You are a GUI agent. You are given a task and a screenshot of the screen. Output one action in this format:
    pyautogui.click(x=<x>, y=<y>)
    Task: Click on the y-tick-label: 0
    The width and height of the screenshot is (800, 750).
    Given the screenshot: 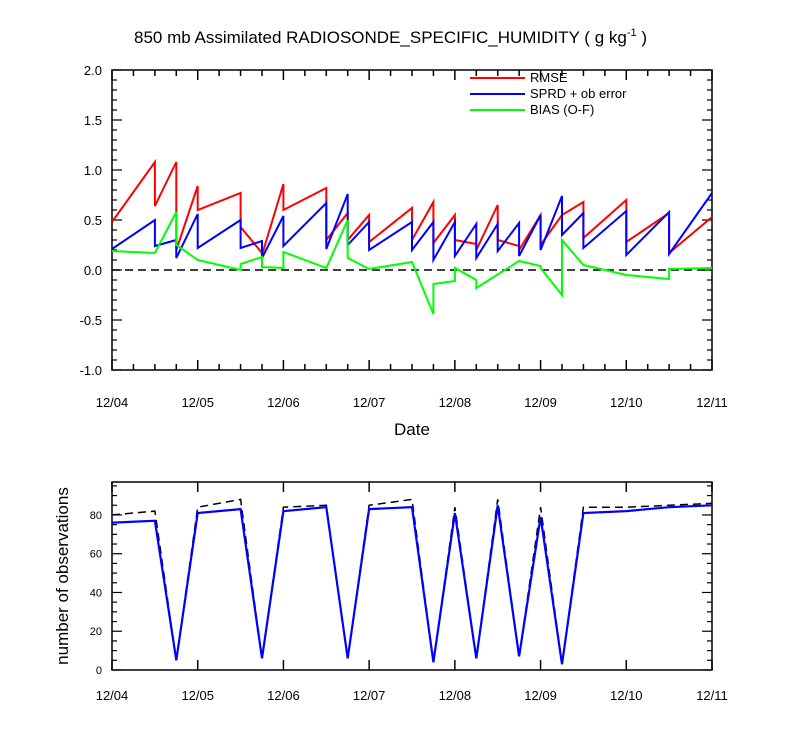 What is the action you would take?
    pyautogui.click(x=99, y=671)
    